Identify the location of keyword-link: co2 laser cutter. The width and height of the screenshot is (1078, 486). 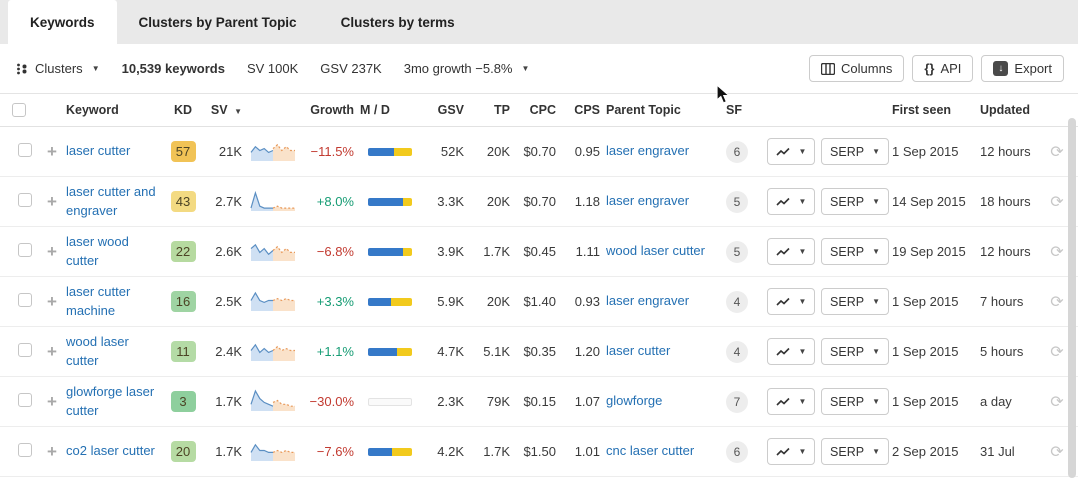
(110, 451).